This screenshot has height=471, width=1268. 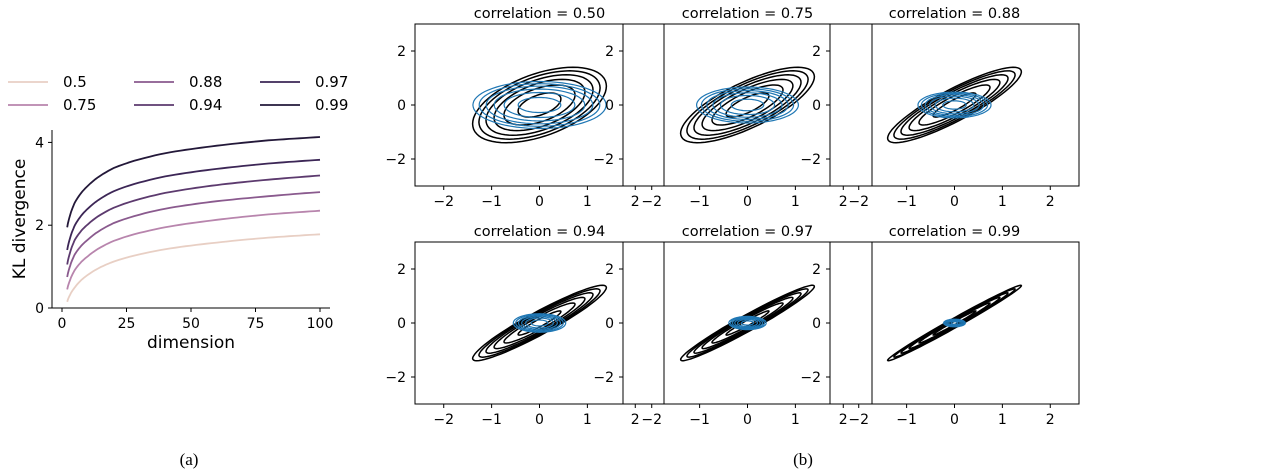 What do you see at coordinates (193, 249) in the screenshot?
I see `series-line-0.75` at bounding box center [193, 249].